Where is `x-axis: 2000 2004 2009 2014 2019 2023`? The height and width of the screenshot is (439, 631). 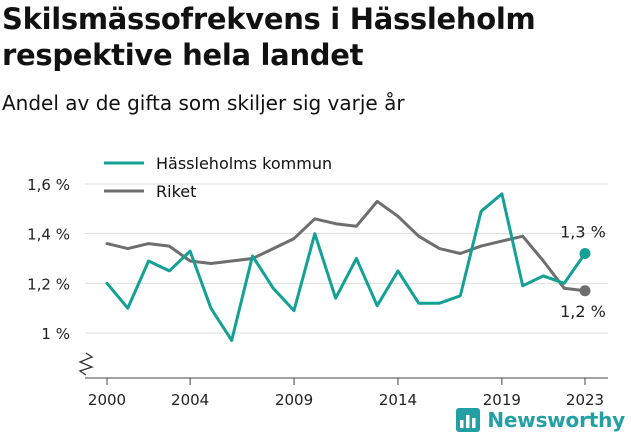
x-axis: 2000 2004 2009 2014 2019 2023 is located at coordinates (343, 380).